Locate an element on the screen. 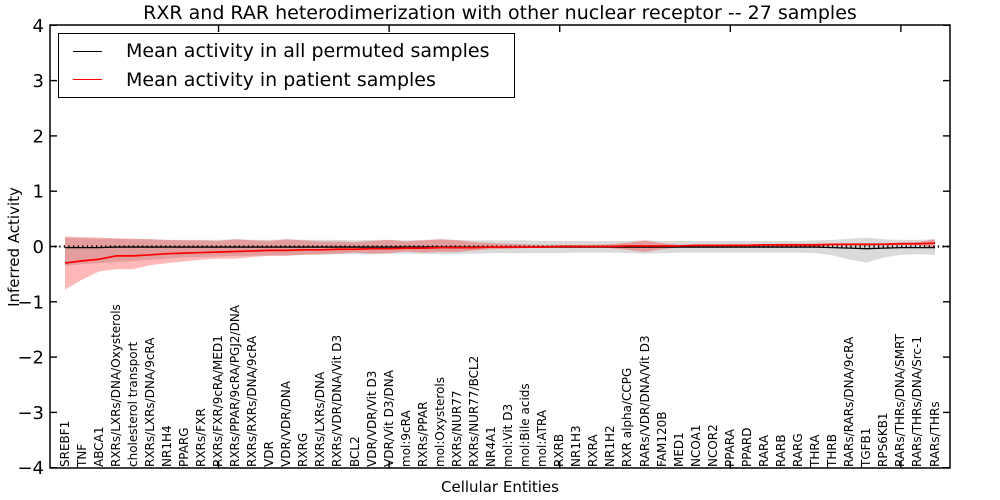 The image size is (1000, 500). legend-label-patient: Mean activity in patient samples is located at coordinates (281, 79).